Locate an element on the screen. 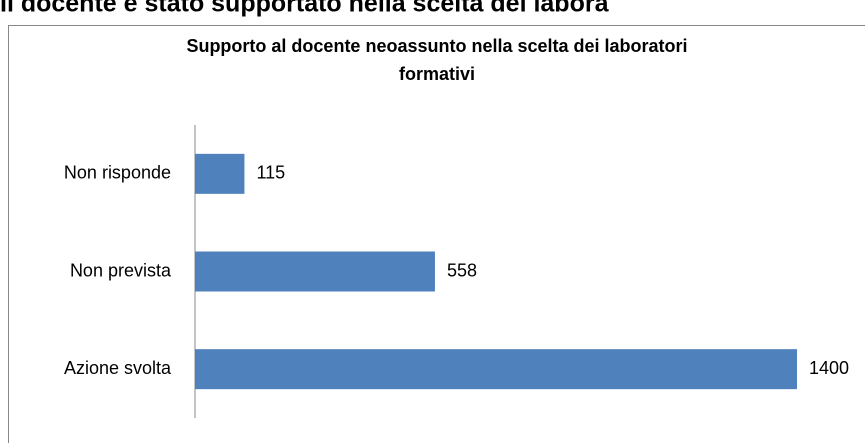 The height and width of the screenshot is (443, 865). data-label: 558 is located at coordinates (462, 270).